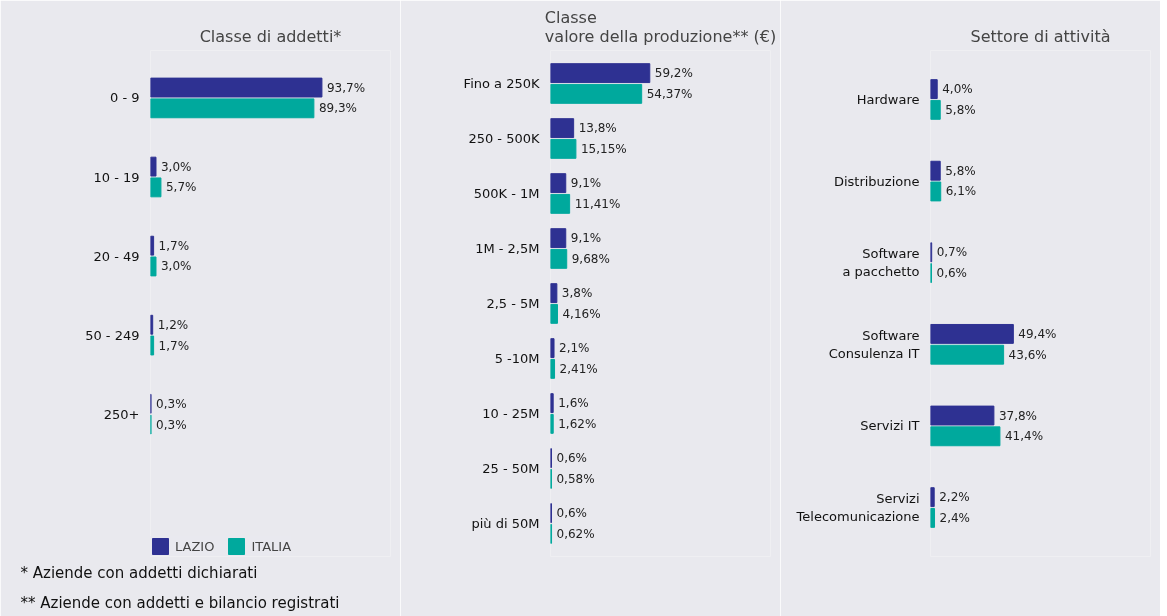 The image size is (1167, 616). Describe the element at coordinates (511, 468) in the screenshot. I see `y-tick-label: 25 - 50M` at that location.